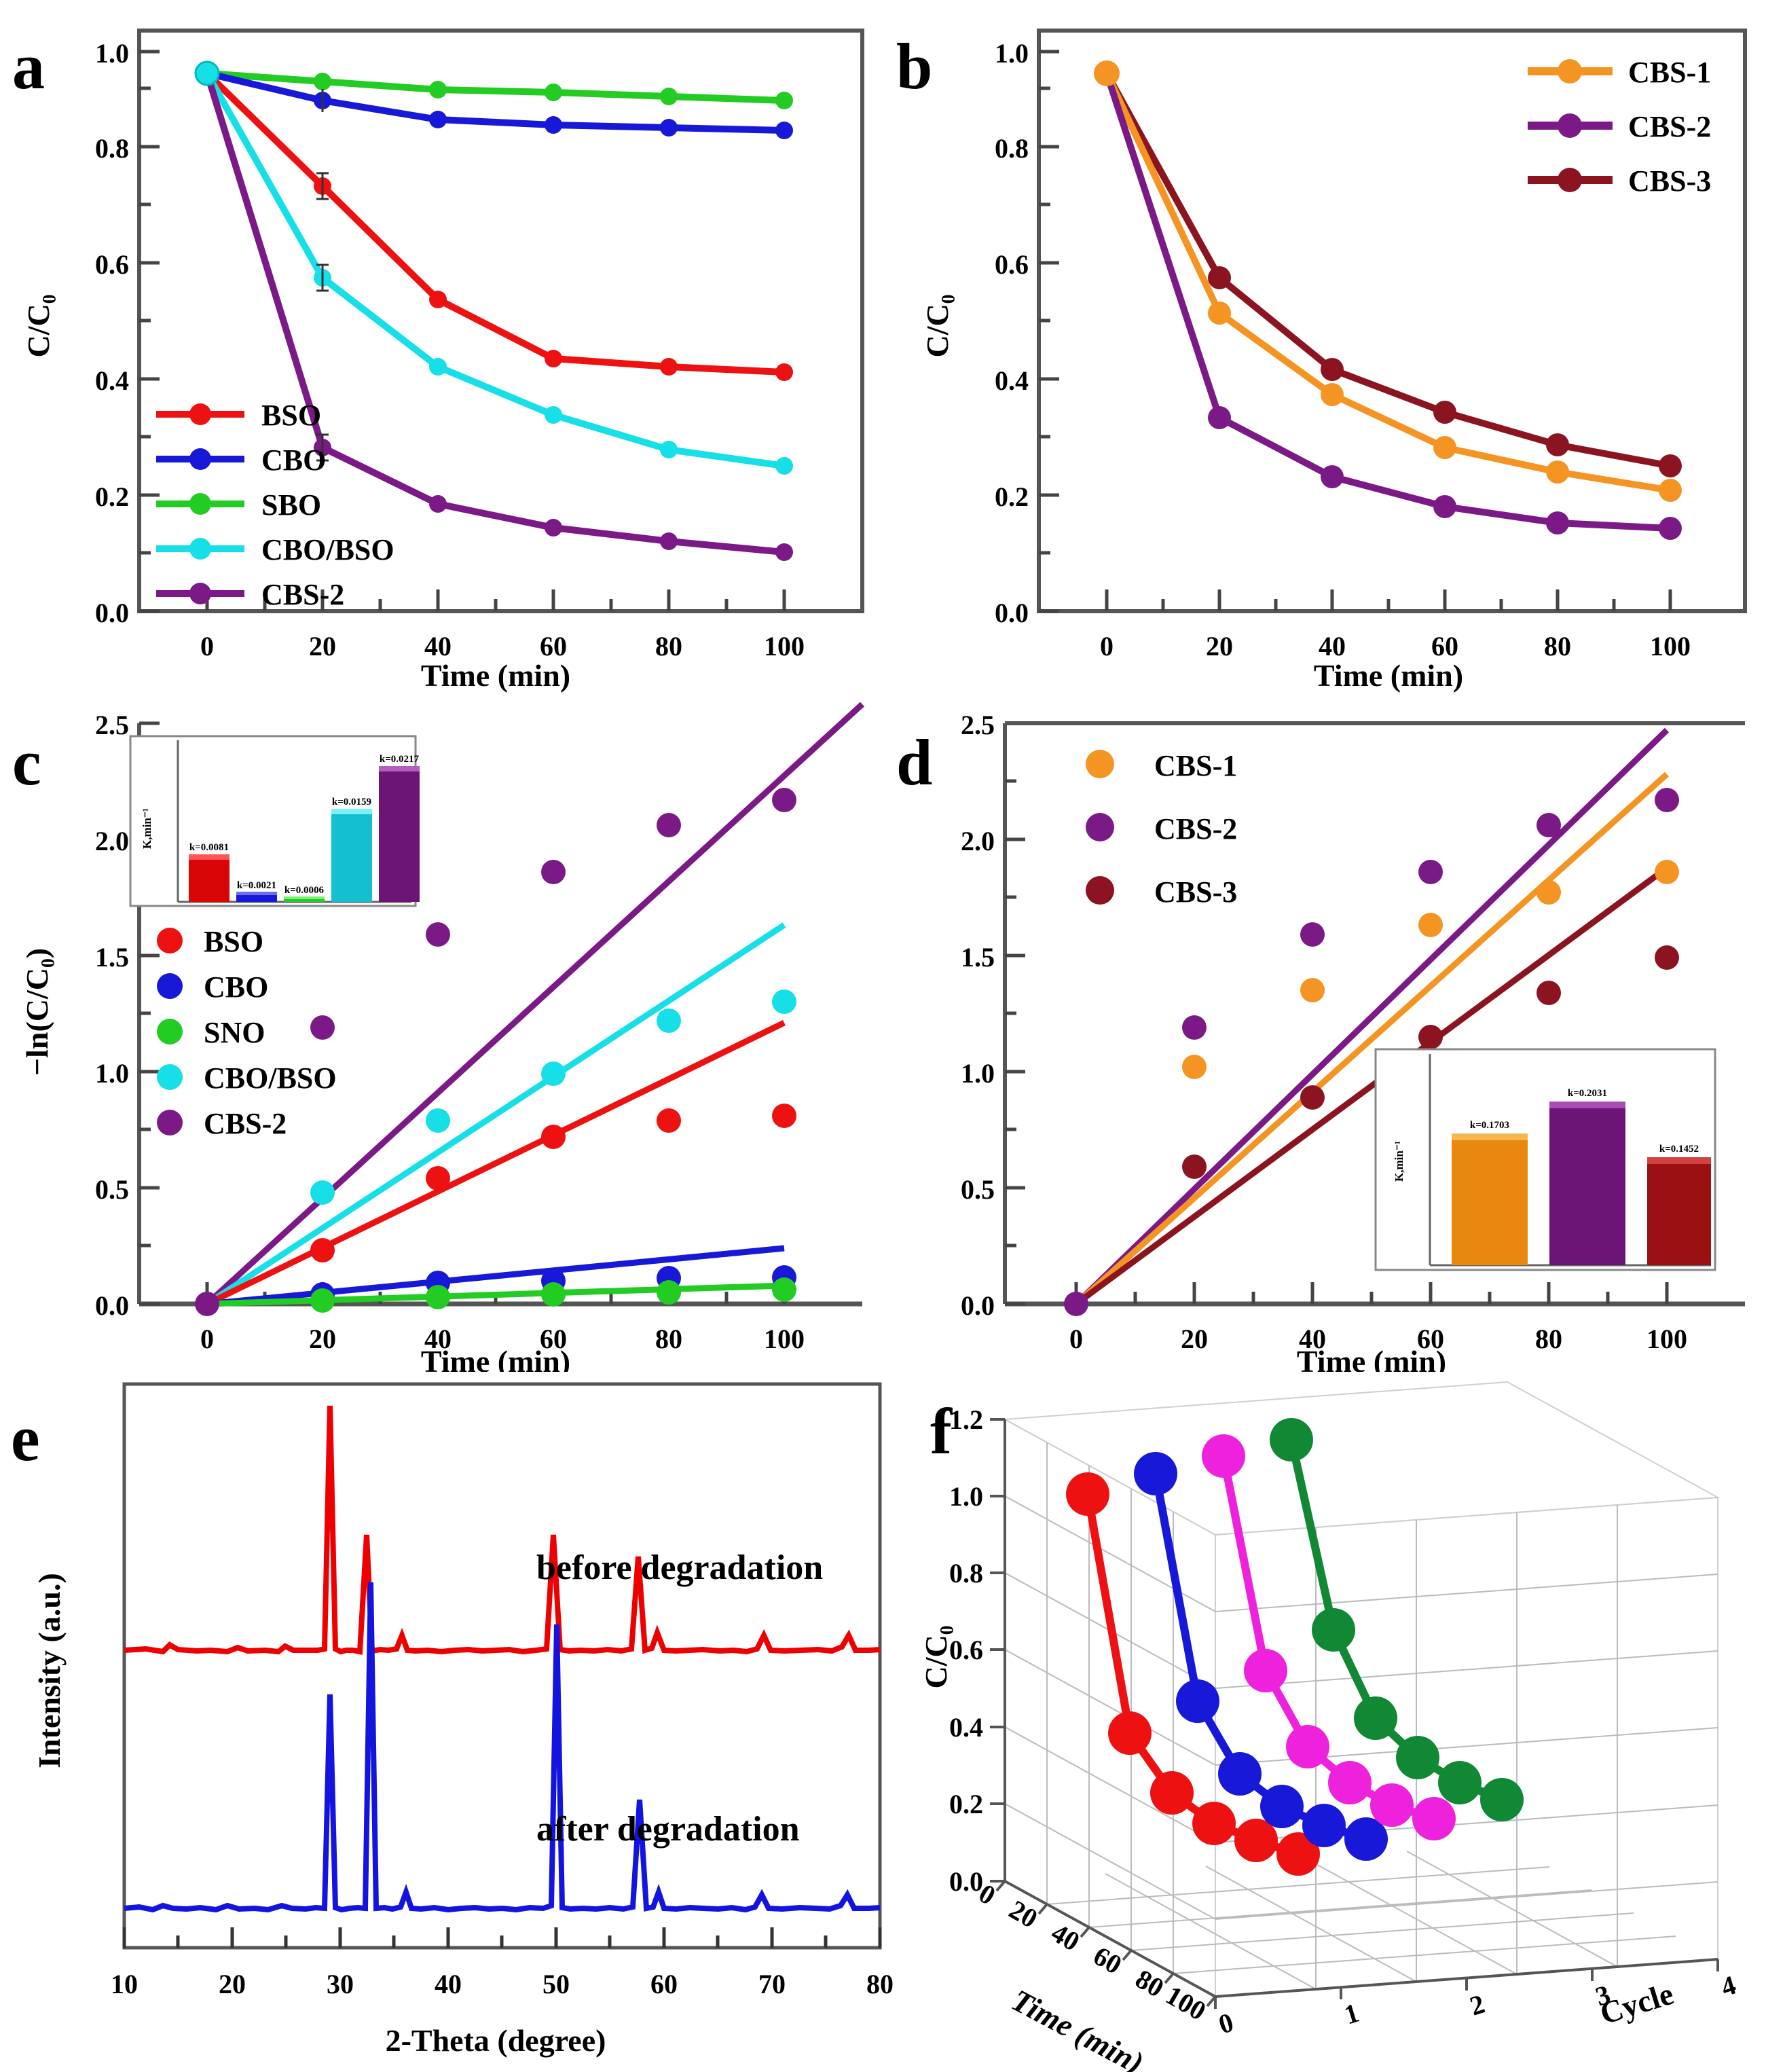  Describe the element at coordinates (112, 497) in the screenshot. I see `panel-a-ytick-1: 0.2` at that location.